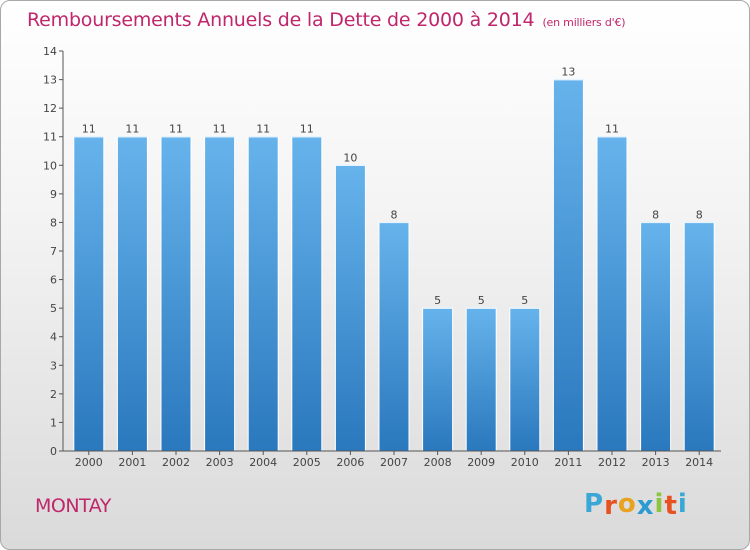 This screenshot has height=550, width=750. What do you see at coordinates (176, 129) in the screenshot?
I see `data-label-2002: 11` at bounding box center [176, 129].